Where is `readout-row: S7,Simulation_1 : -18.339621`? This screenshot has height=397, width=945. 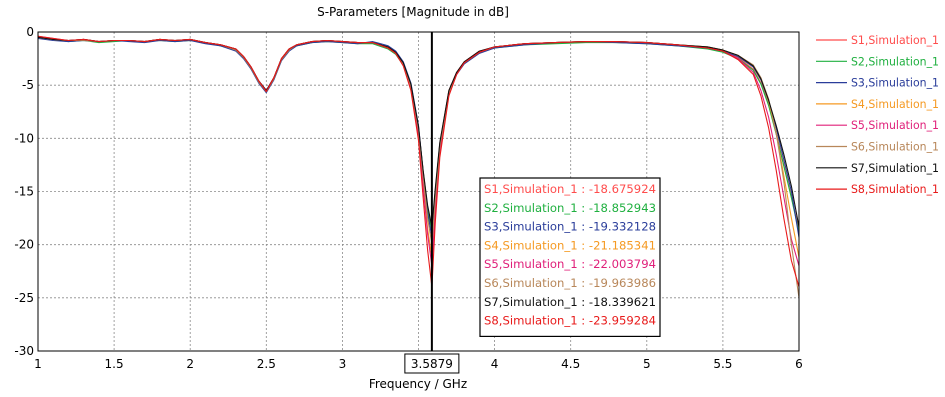
readout-row: S7,Simulation_1 : -18.339621 is located at coordinates (570, 302).